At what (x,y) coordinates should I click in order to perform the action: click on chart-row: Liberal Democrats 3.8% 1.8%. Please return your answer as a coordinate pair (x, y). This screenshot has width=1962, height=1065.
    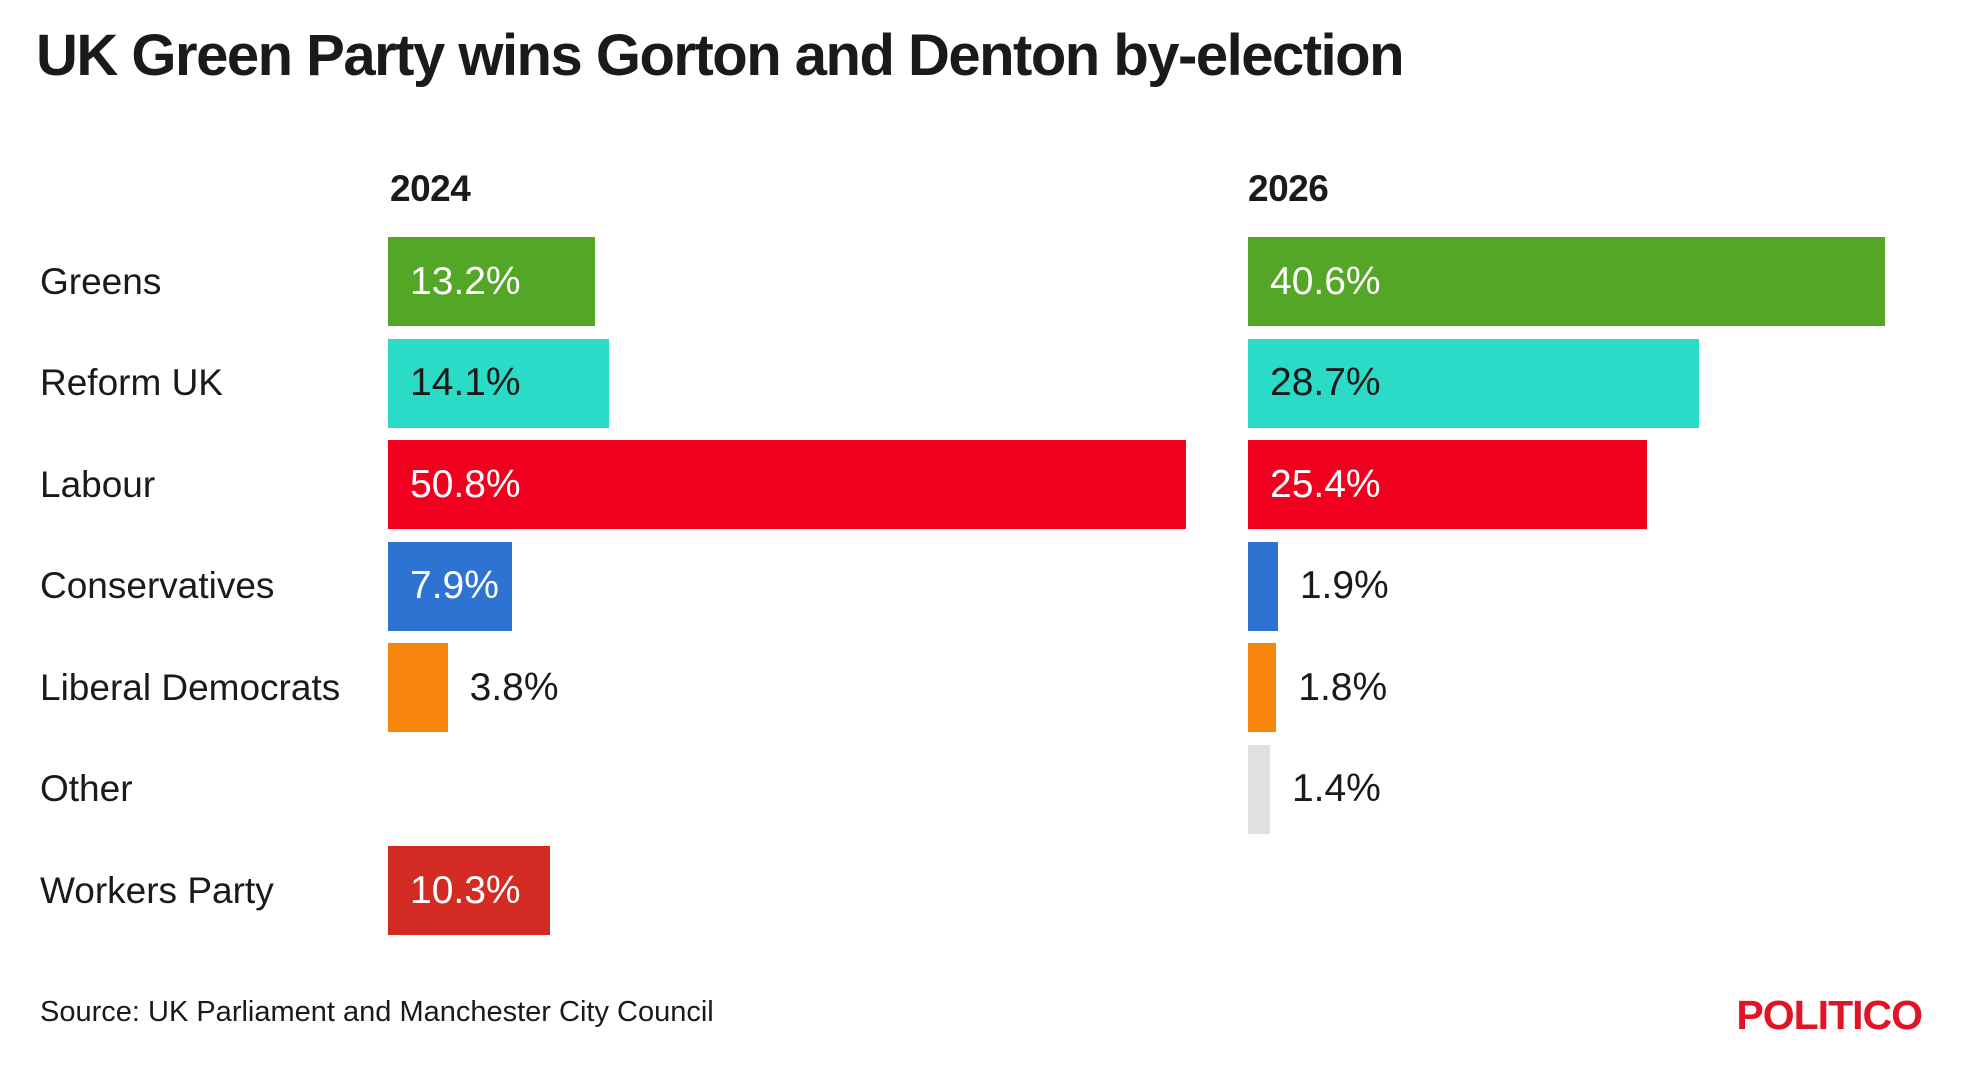
    Looking at the image, I should click on (981, 687).